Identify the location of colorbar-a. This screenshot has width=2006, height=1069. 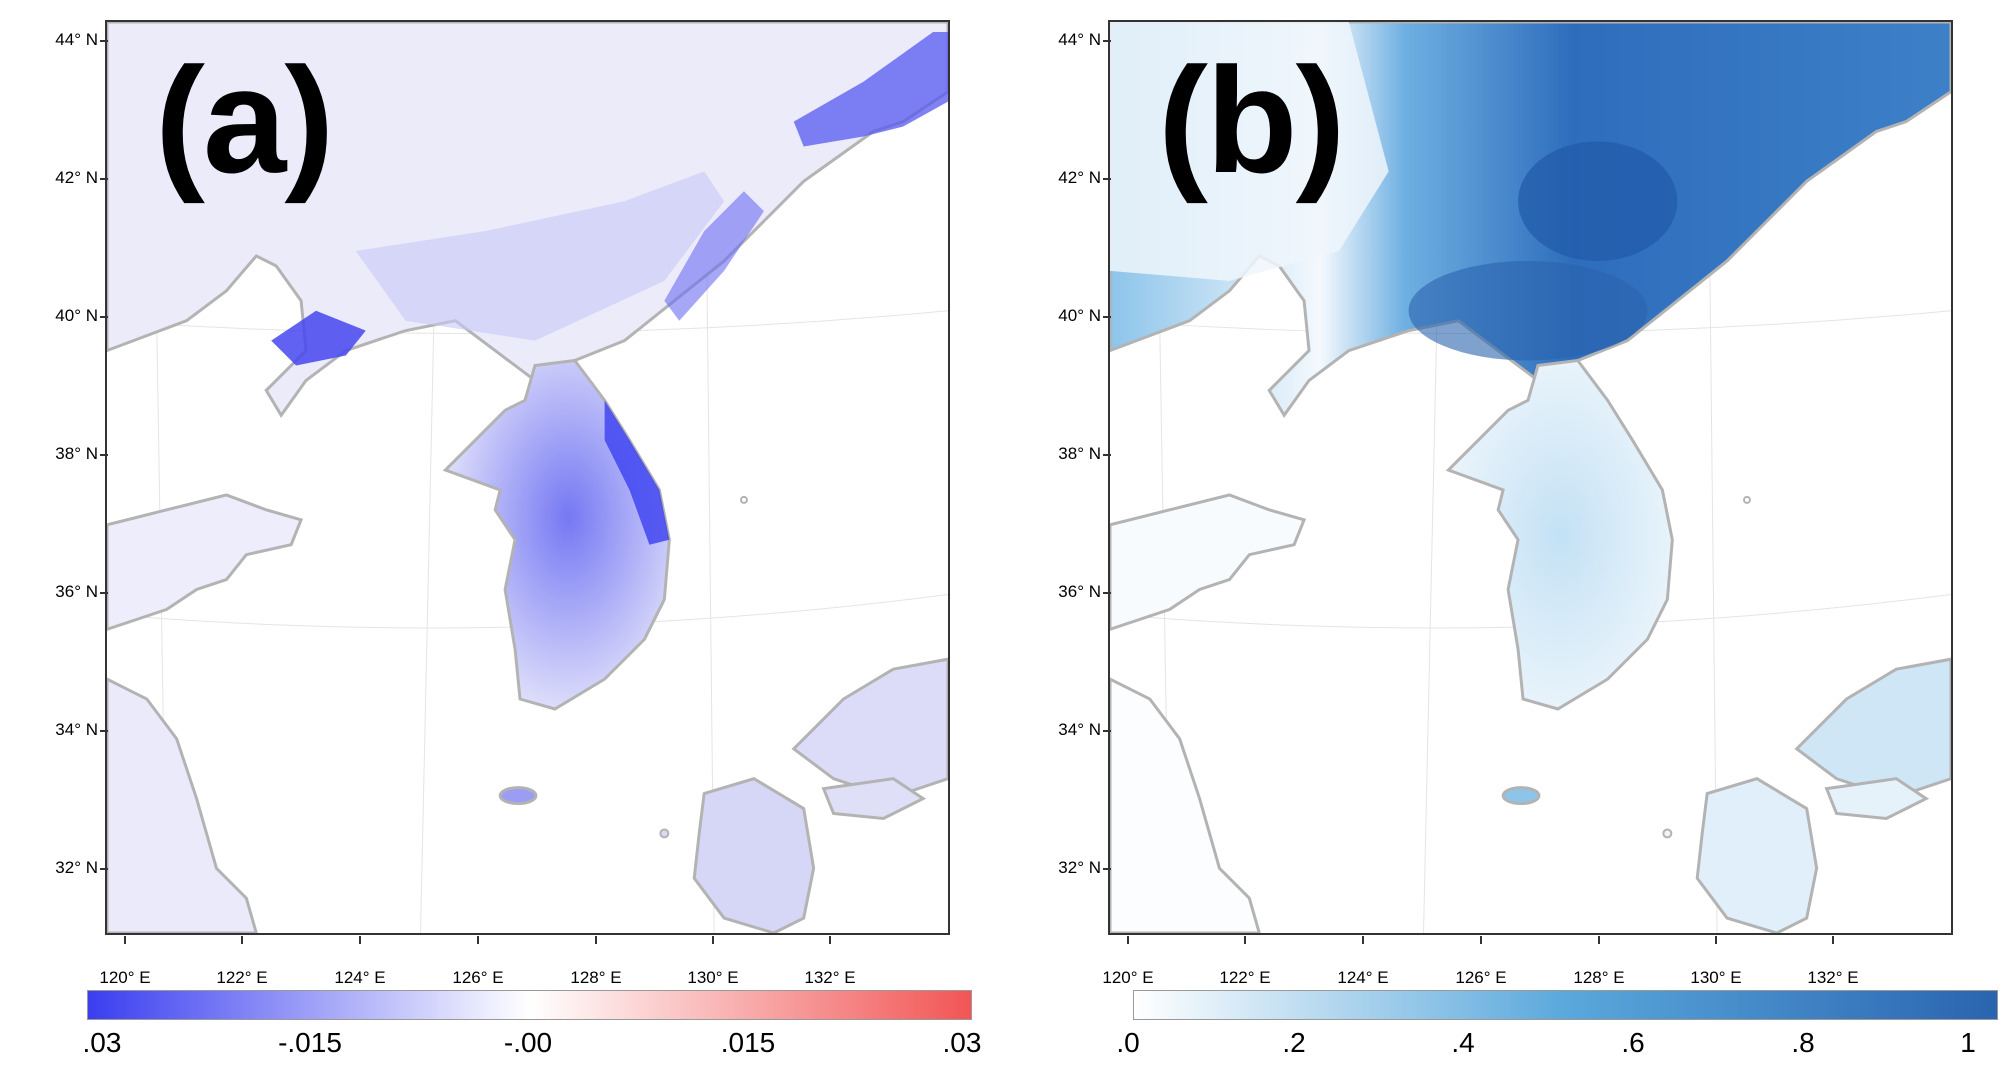
(529, 1005).